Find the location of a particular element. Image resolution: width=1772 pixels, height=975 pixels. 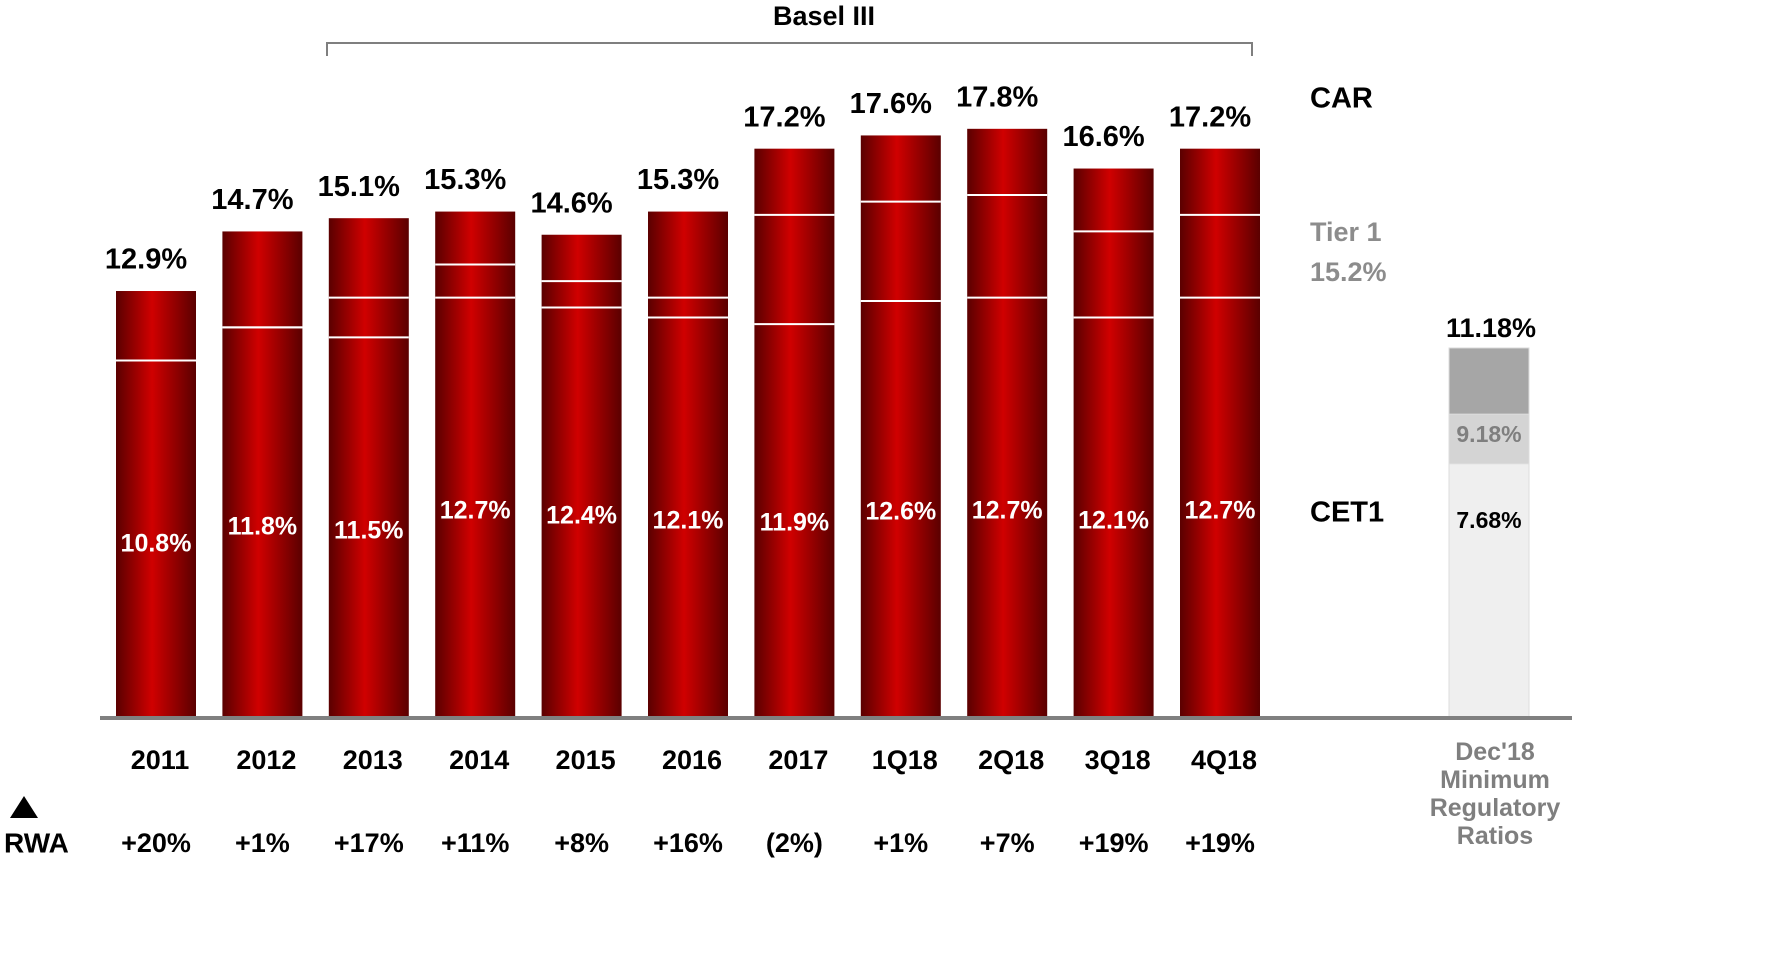

car-label: 12.9% is located at coordinates (146, 260).